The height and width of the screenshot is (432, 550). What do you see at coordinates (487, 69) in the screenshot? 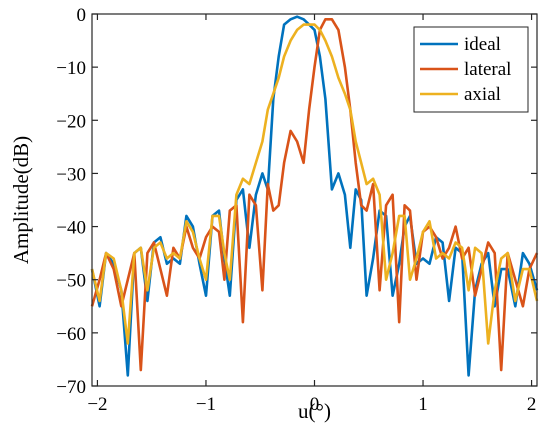
I see `legend-label-lateral: lateral` at bounding box center [487, 69].